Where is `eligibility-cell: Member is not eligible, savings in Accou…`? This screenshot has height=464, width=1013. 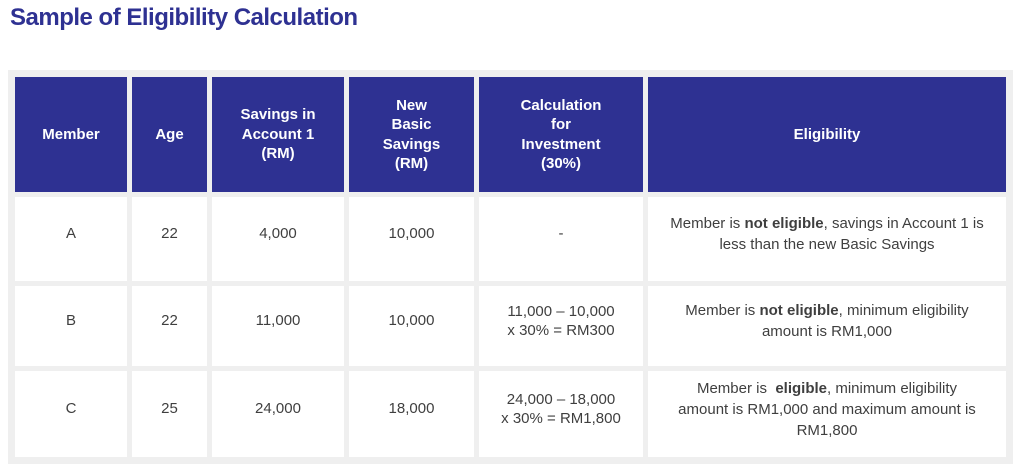 eligibility-cell: Member is not eligible, savings in Accou… is located at coordinates (827, 239).